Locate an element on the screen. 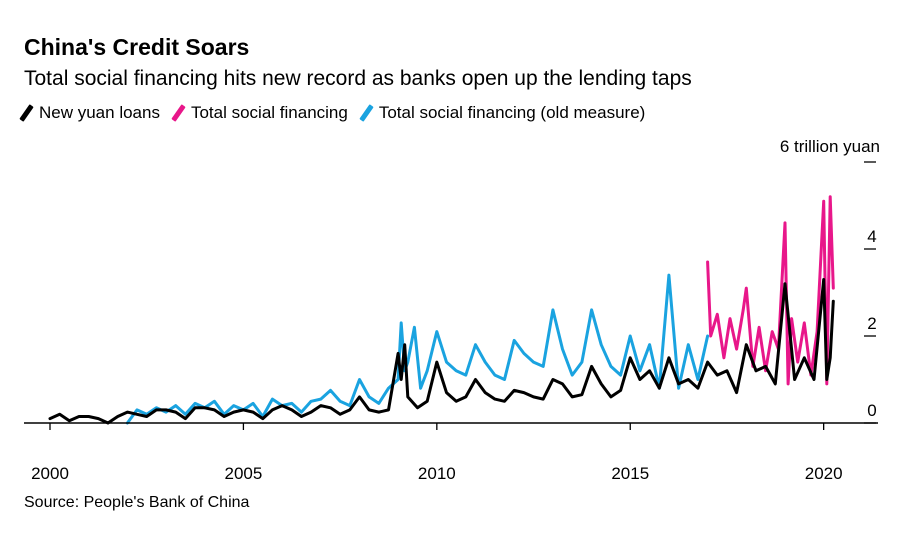 This screenshot has height=537, width=900. chart-title: China's Credit Soars is located at coordinates (137, 47).